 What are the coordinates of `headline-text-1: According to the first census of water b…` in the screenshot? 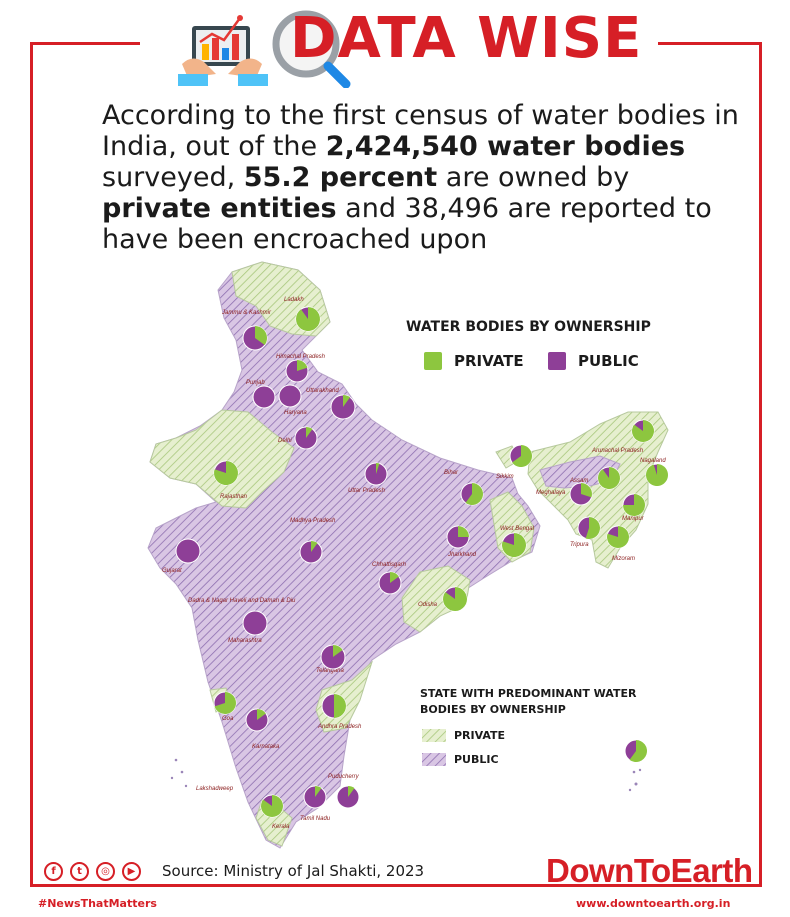 It's located at (420, 131).